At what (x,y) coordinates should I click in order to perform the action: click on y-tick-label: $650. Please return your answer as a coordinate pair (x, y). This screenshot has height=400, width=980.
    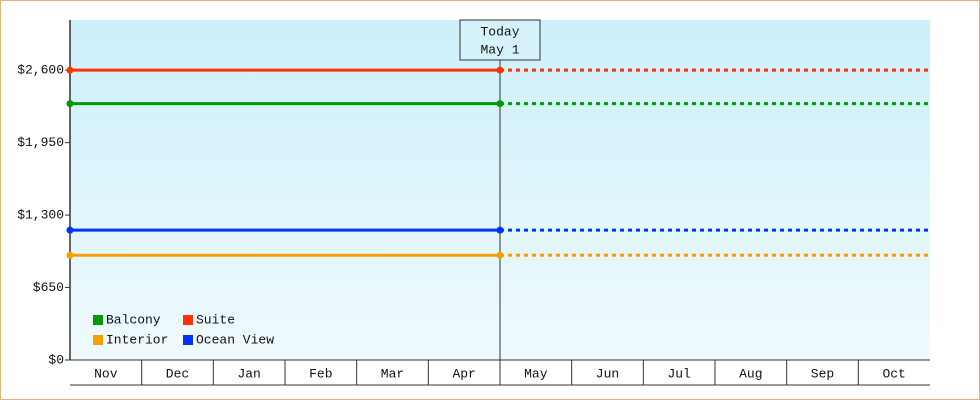
    Looking at the image, I should click on (48, 287).